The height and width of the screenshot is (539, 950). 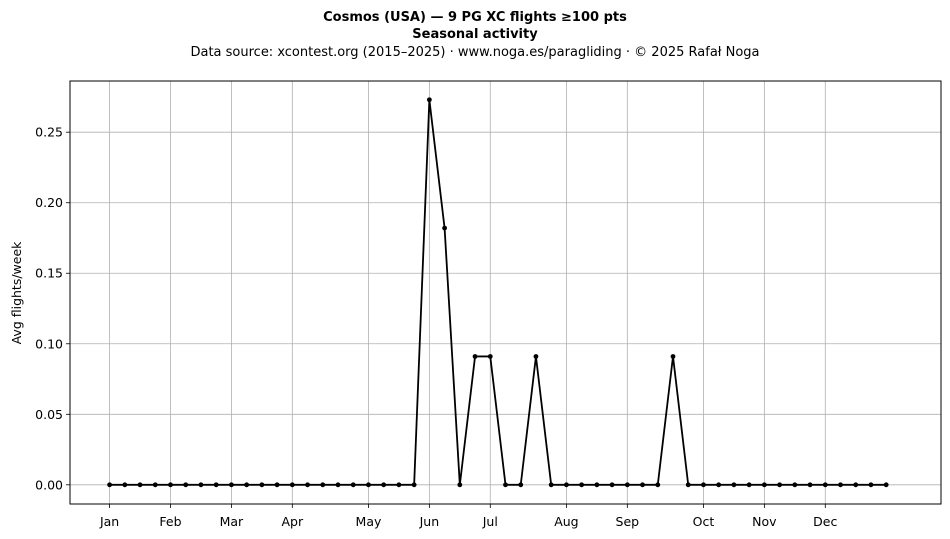 What do you see at coordinates (468, 516) in the screenshot?
I see `x-axis: Jan Feb Mar Apr May Jun Jul Aug Sep Oct Nov Dec` at bounding box center [468, 516].